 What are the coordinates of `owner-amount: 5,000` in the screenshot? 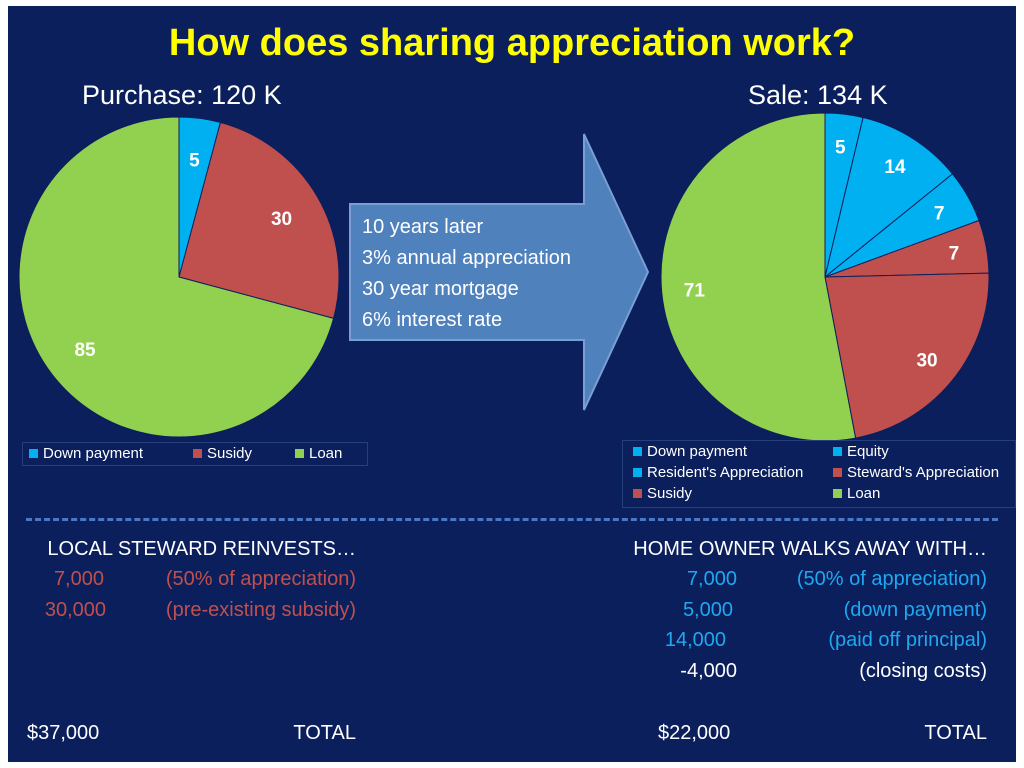 It's located at (707, 610).